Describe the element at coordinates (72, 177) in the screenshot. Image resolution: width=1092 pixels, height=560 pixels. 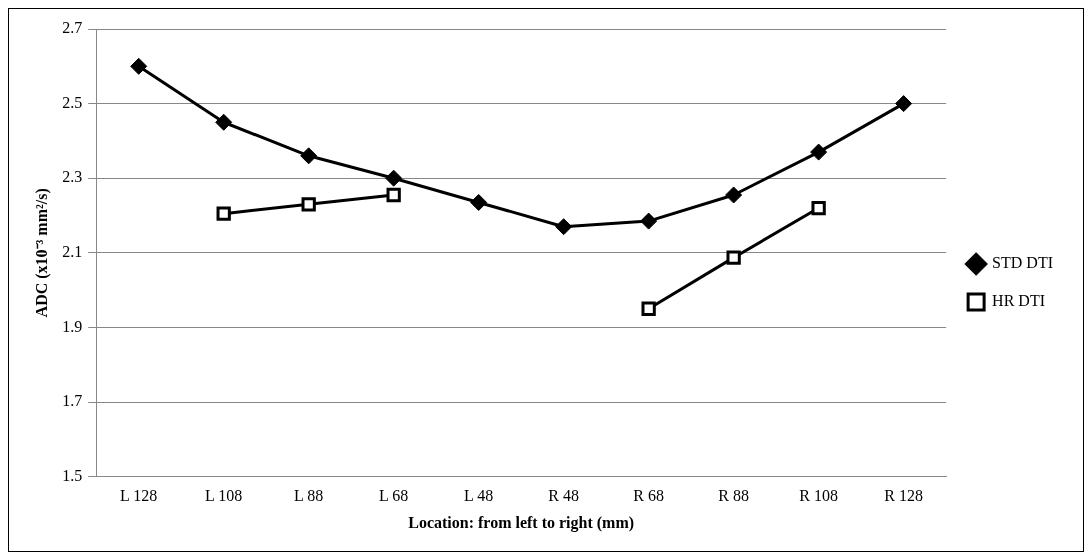
I see `y-tick-label: 2.3` at that location.